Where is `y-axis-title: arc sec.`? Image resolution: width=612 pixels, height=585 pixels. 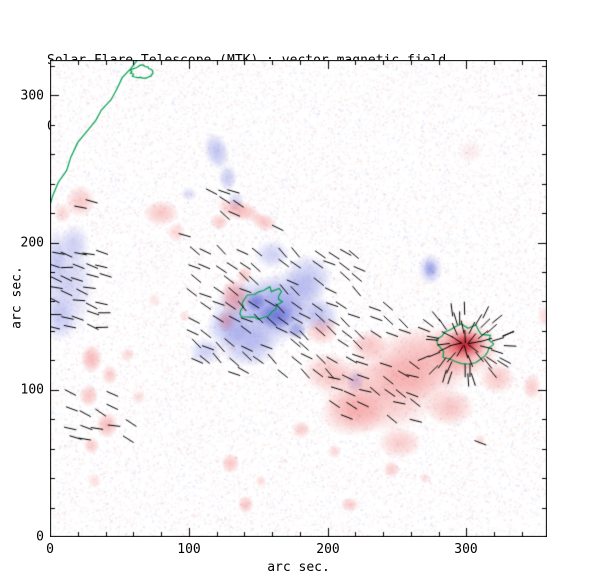
y-axis-title: arc sec. is located at coordinates (17, 297).